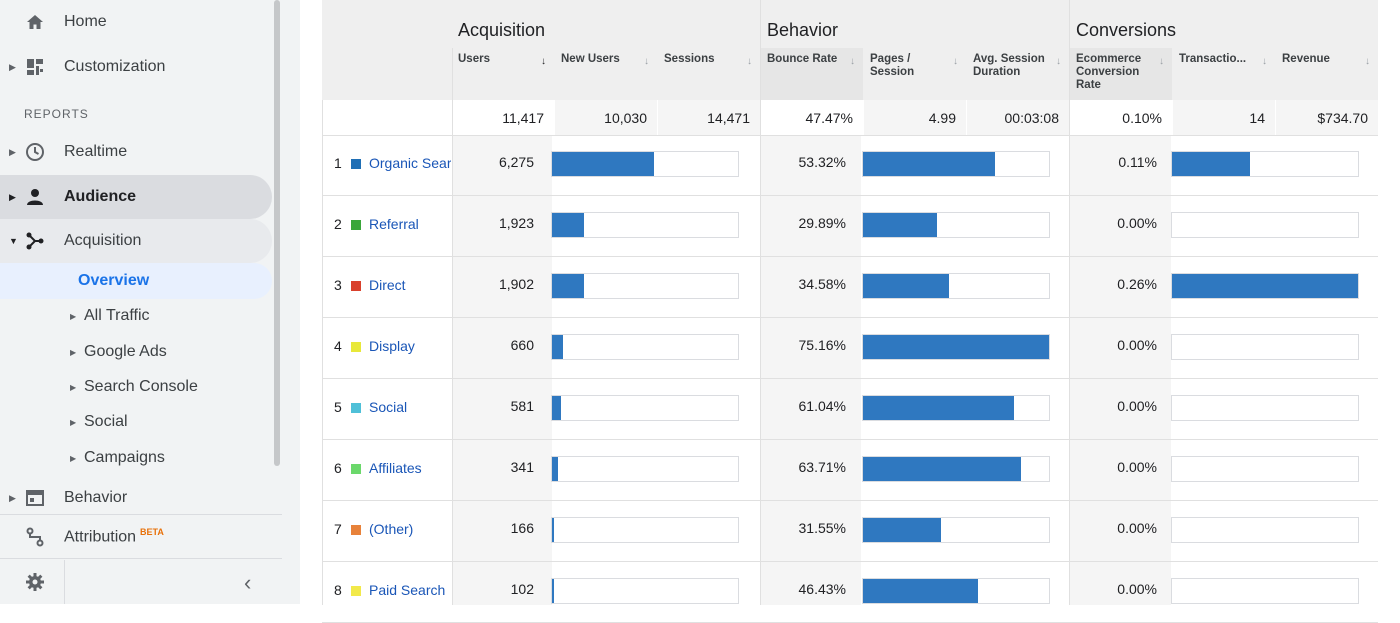 The width and height of the screenshot is (1400, 623). What do you see at coordinates (522, 406) in the screenshot?
I see `users-value: 581` at bounding box center [522, 406].